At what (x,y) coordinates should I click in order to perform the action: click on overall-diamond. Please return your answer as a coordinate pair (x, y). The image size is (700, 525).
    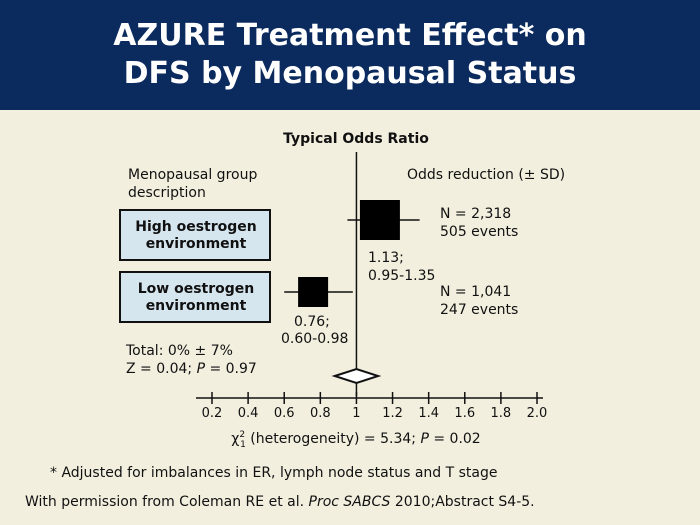
    Looking at the image, I should click on (356, 376).